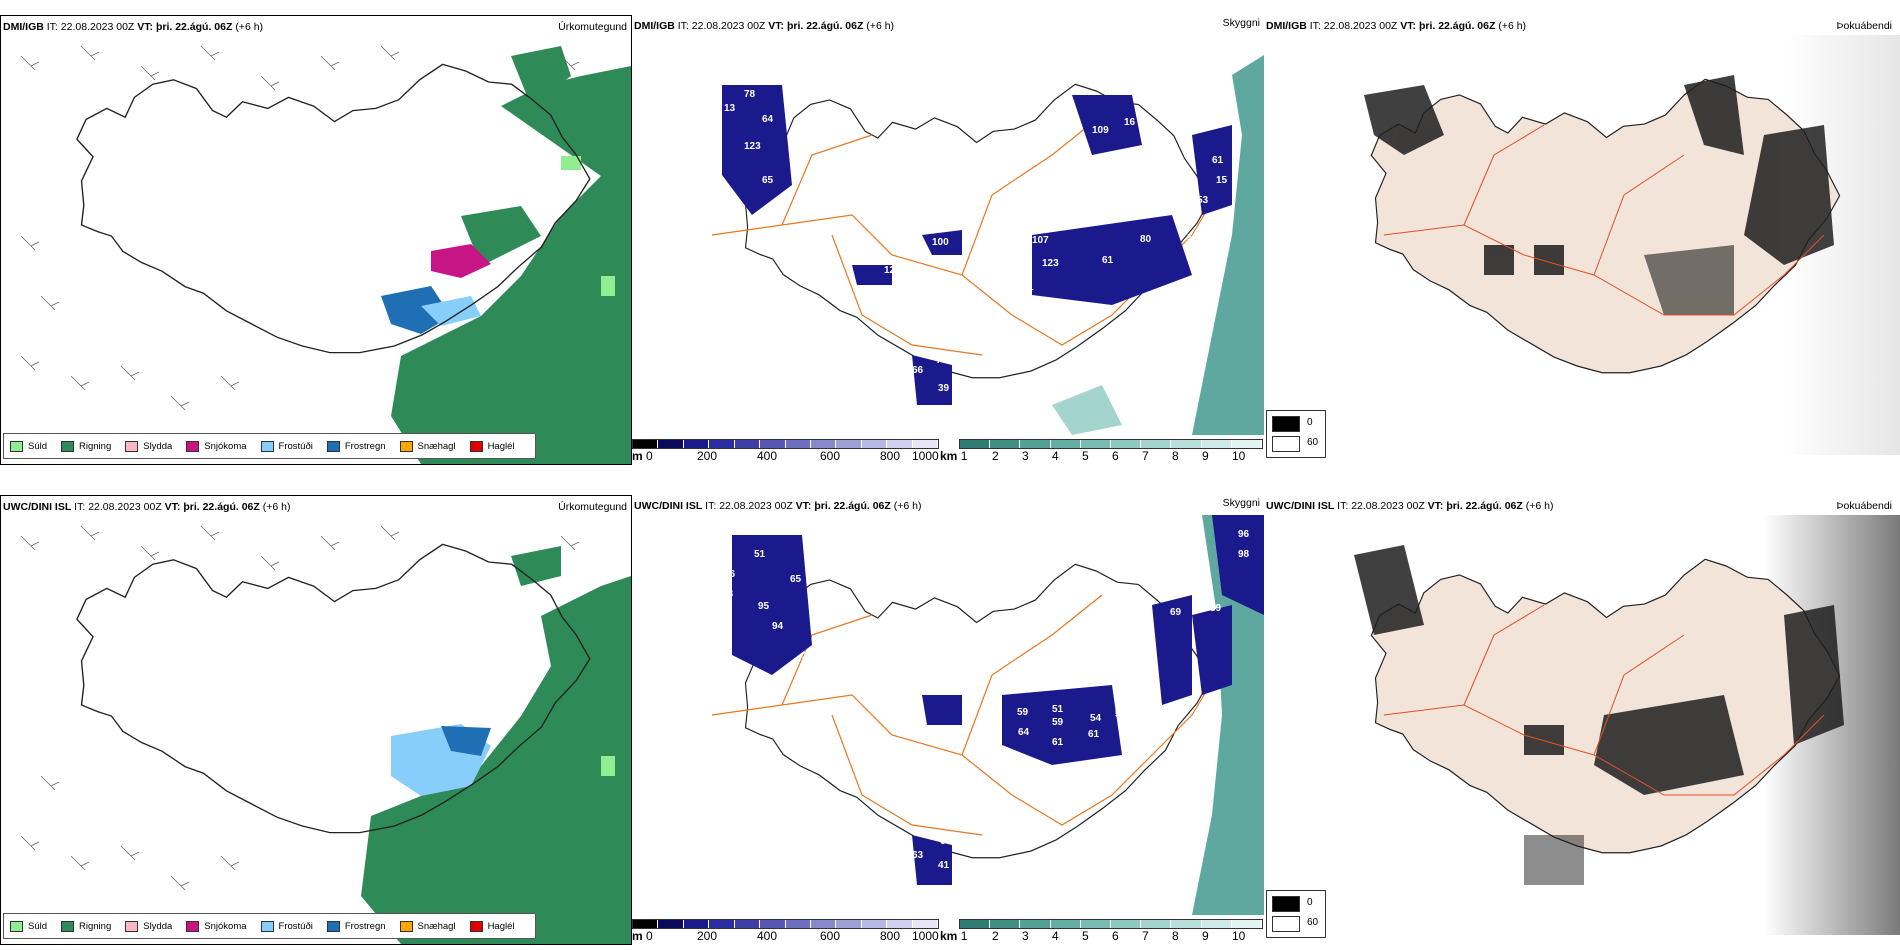  I want to click on svg-text: 63, so click(918, 855).